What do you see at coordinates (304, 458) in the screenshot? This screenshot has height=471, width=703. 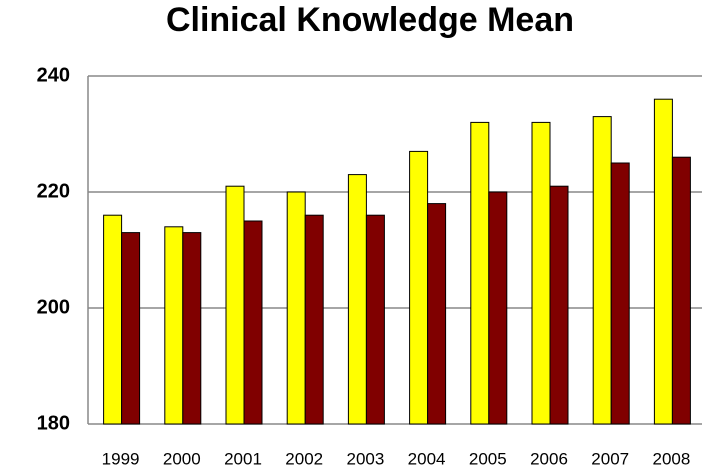 I see `x-tick-label: 2002` at bounding box center [304, 458].